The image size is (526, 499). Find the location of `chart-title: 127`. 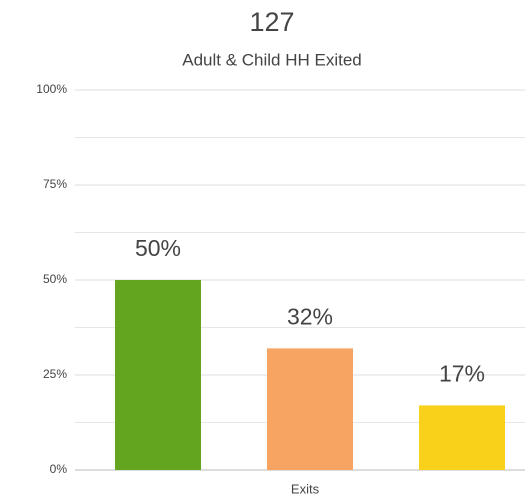

chart-title: 127 is located at coordinates (271, 22).